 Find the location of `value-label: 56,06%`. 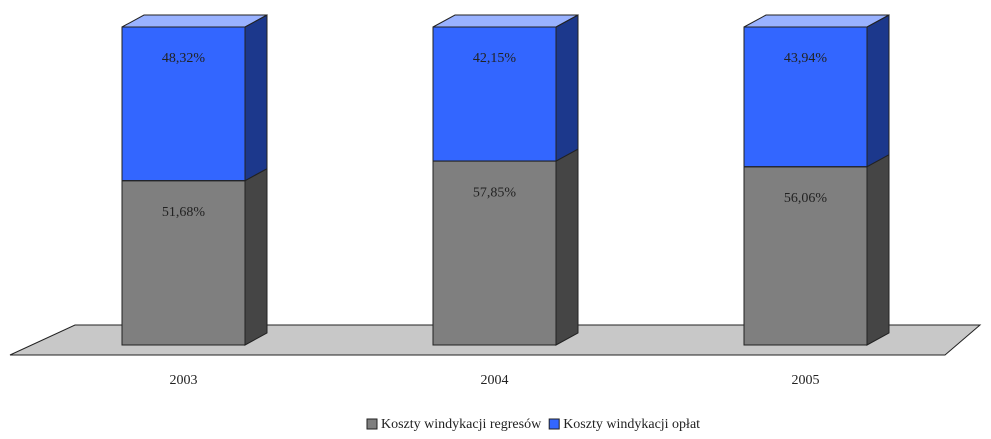

value-label: 56,06% is located at coordinates (806, 198).